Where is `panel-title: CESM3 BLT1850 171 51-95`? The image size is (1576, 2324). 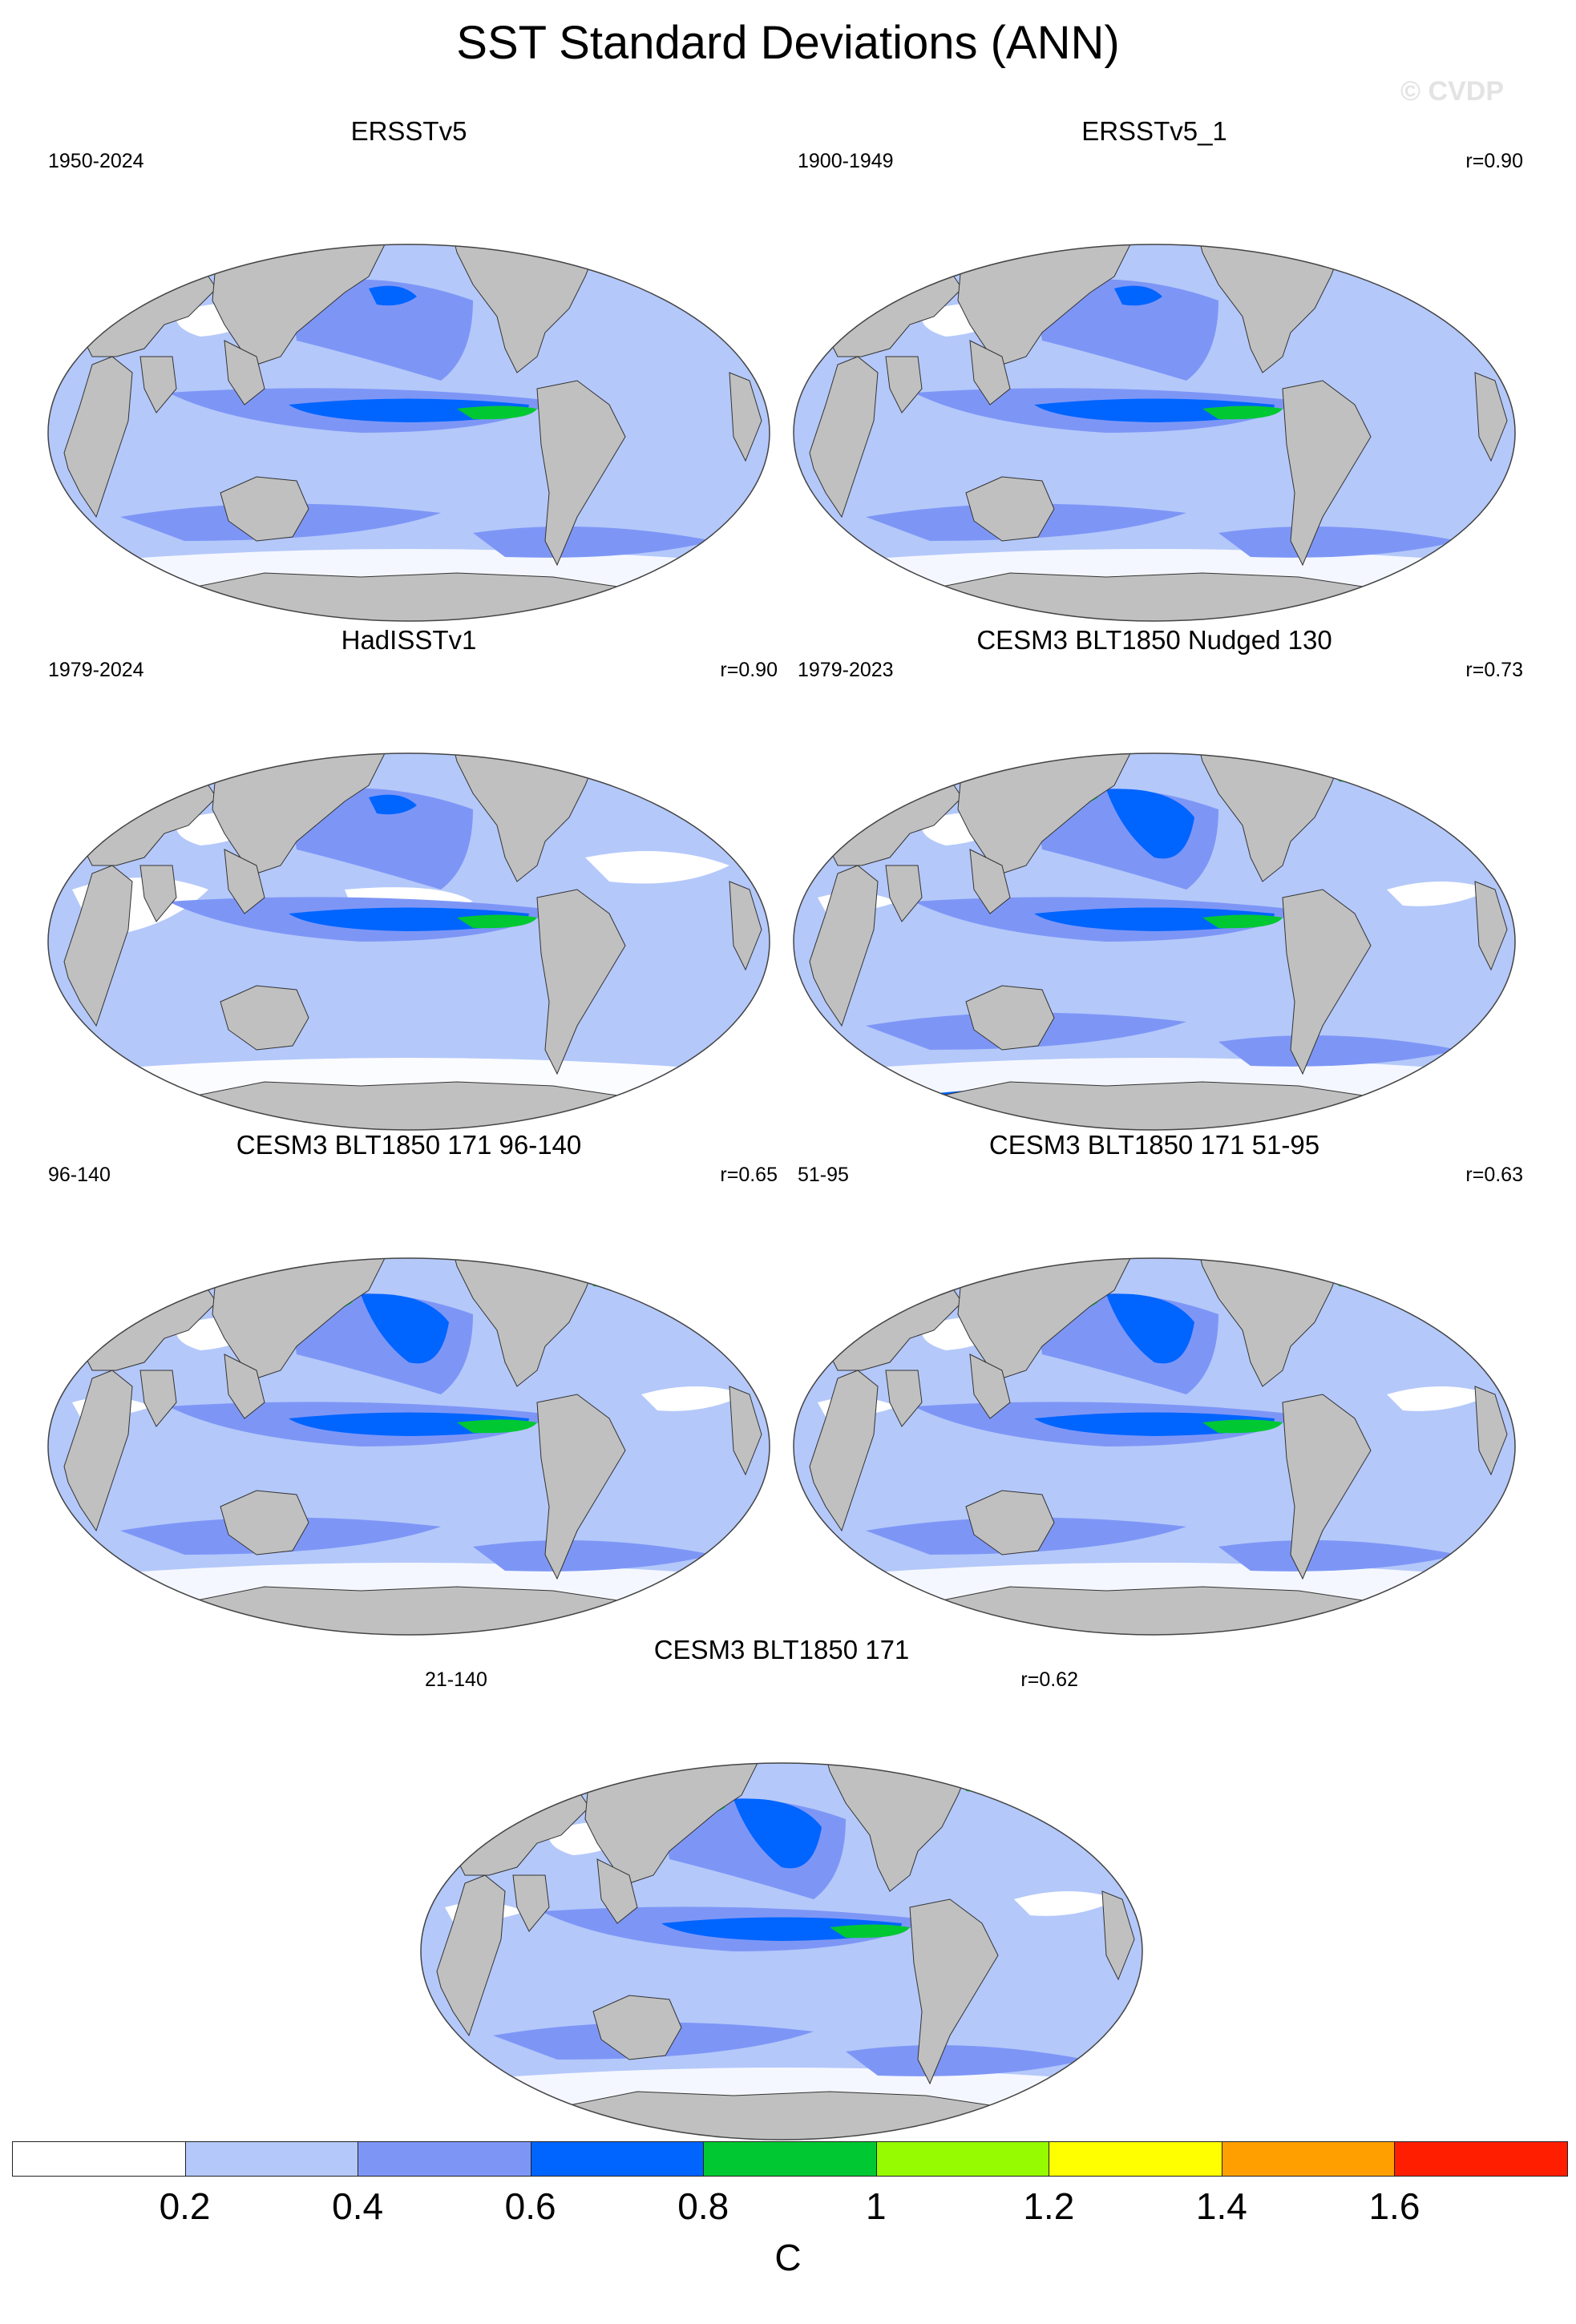 panel-title: CESM3 BLT1850 171 51-95 is located at coordinates (1154, 1145).